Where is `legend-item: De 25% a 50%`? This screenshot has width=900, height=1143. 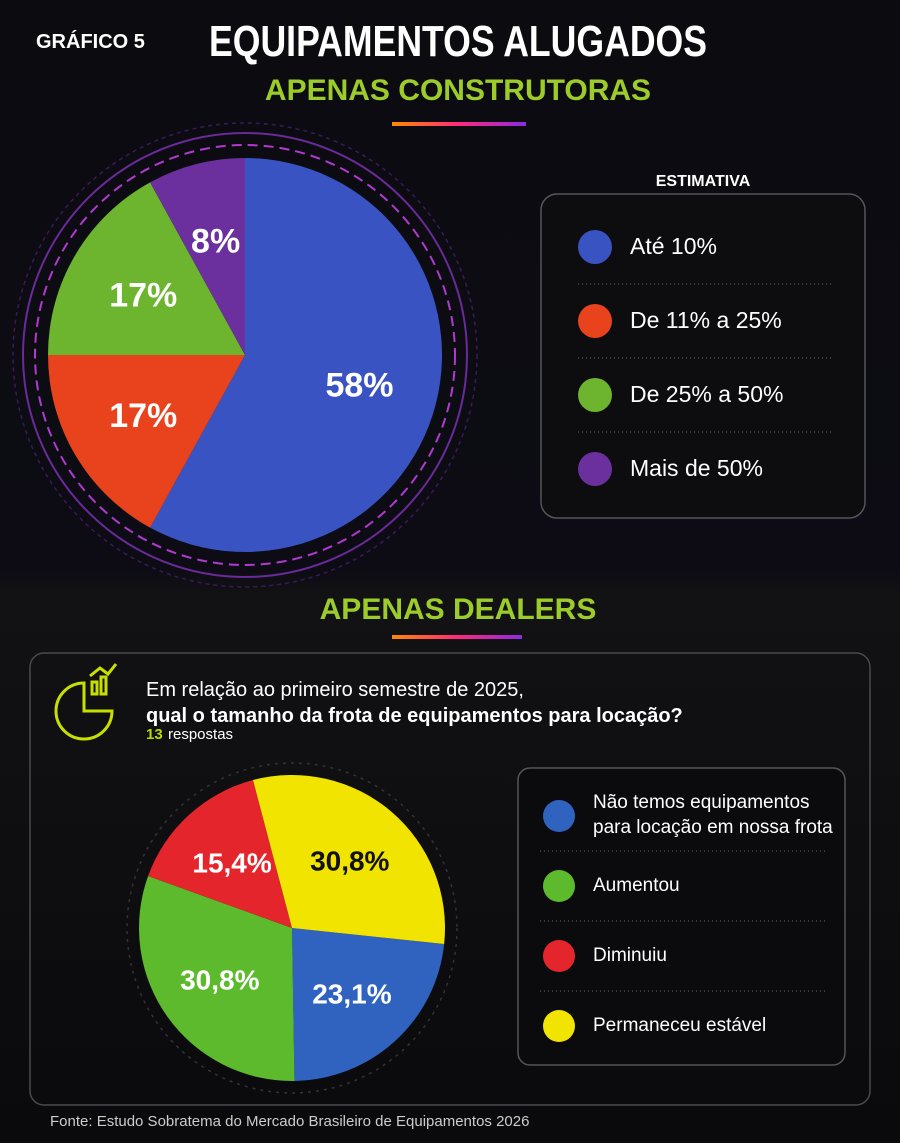 legend-item: De 25% a 50% is located at coordinates (734, 395).